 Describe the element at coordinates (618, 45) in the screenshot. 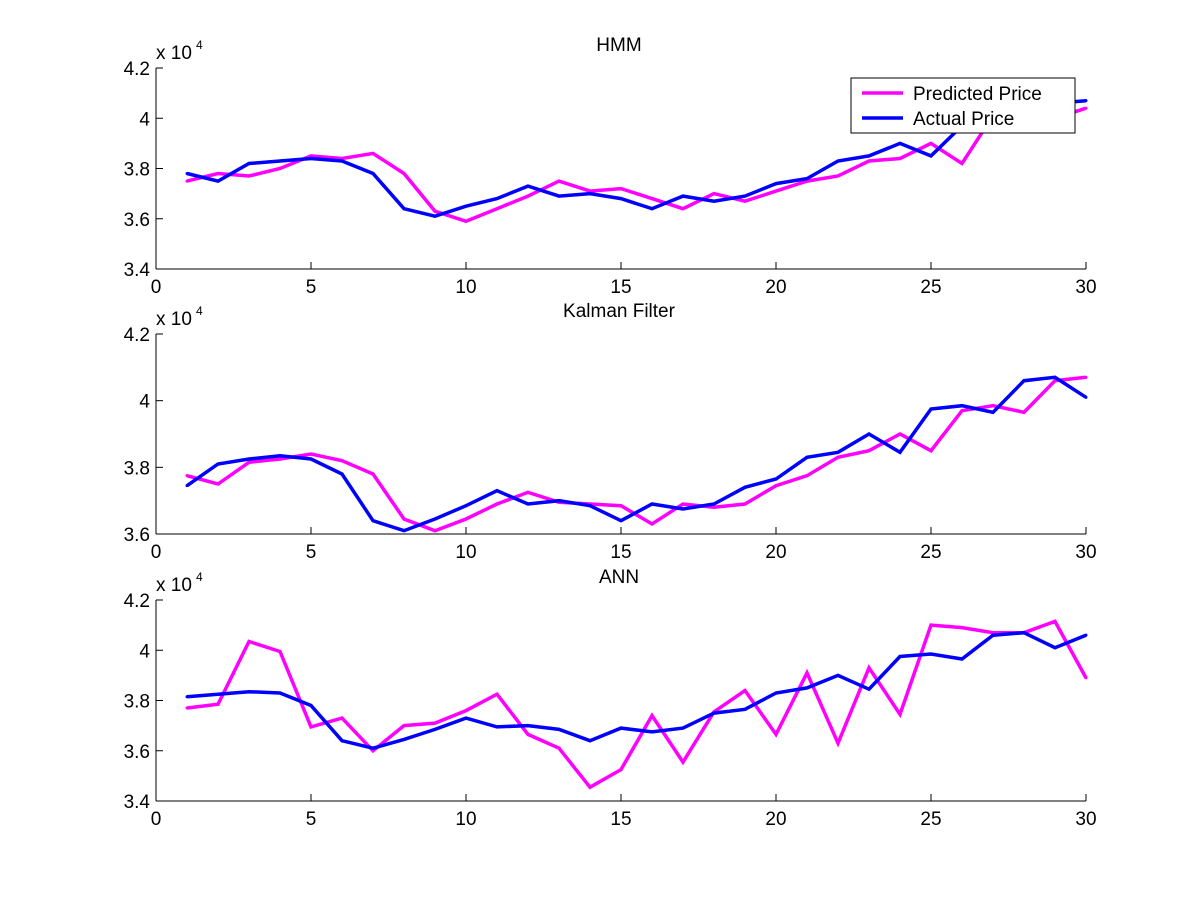

I see `subplot-title: HMM` at that location.